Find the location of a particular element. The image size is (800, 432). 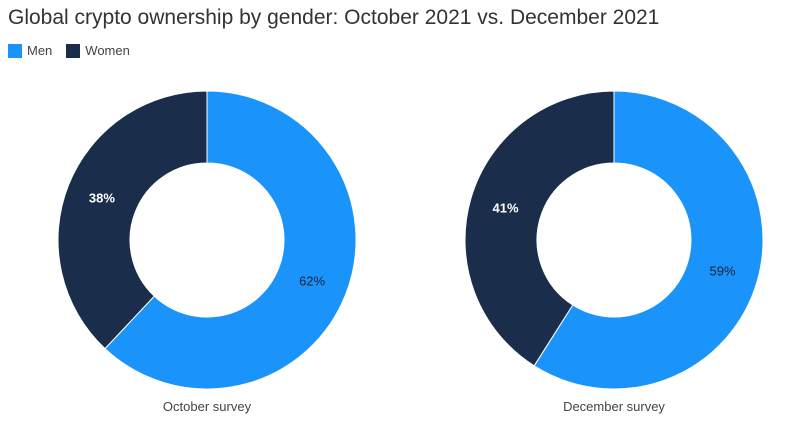

chart-caption: December survey is located at coordinates (614, 406).